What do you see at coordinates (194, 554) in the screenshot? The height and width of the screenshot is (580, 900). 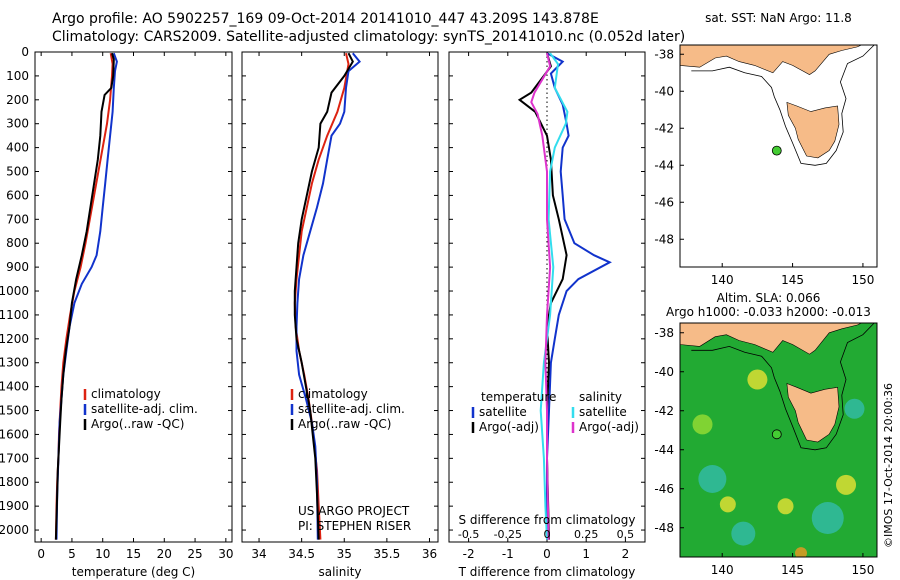 I see `x-tick-label: 25` at bounding box center [194, 554].